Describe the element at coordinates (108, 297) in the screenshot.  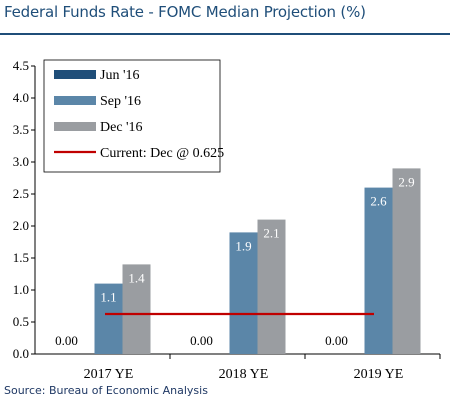
I see `data-label: 1.1` at that location.